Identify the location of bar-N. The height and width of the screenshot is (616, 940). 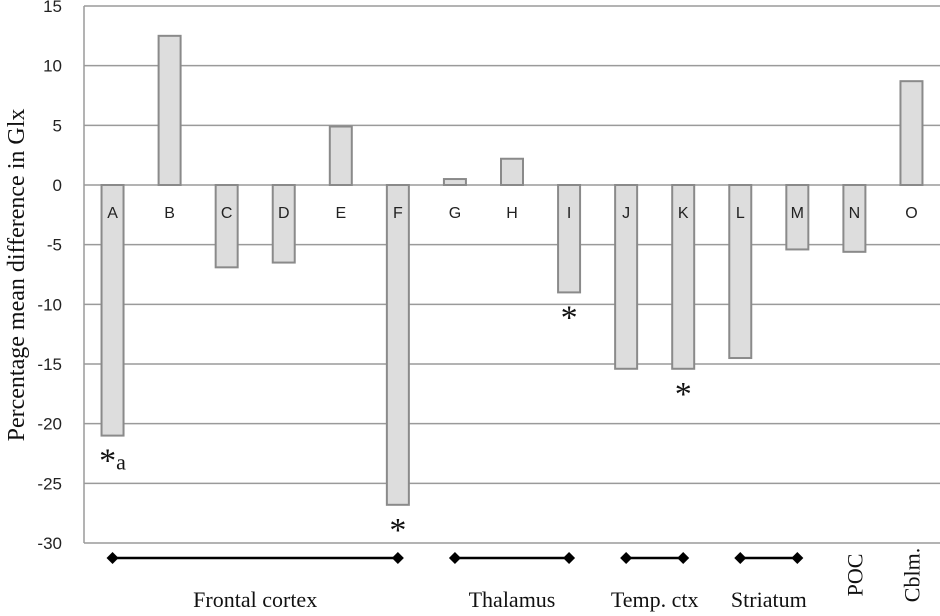
(854, 218).